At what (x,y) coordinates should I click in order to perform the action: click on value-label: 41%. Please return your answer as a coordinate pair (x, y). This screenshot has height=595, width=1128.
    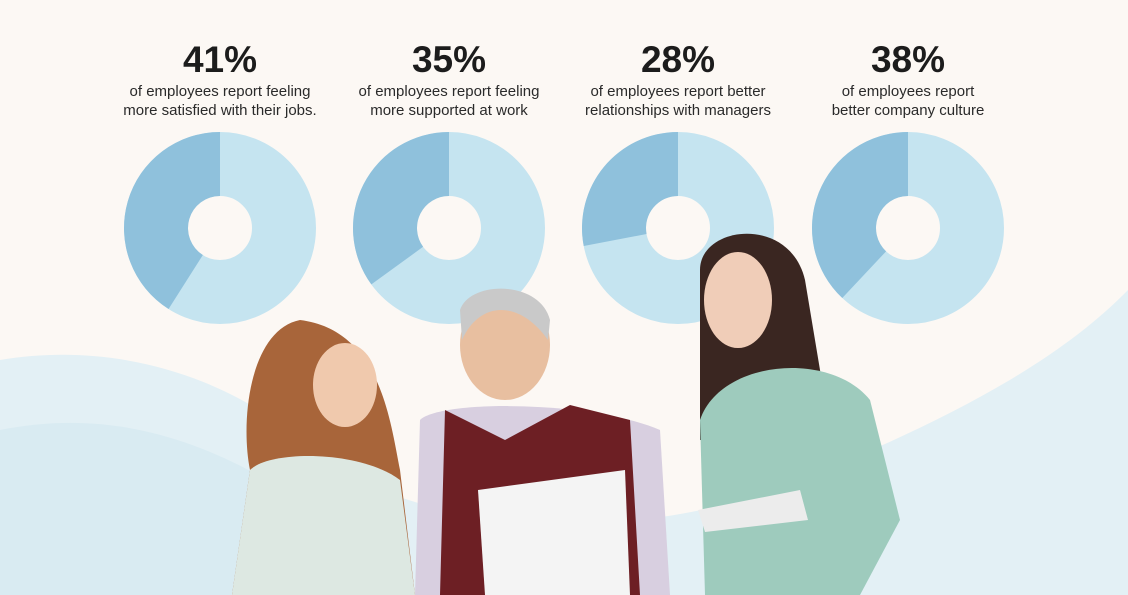
    Looking at the image, I should click on (220, 59).